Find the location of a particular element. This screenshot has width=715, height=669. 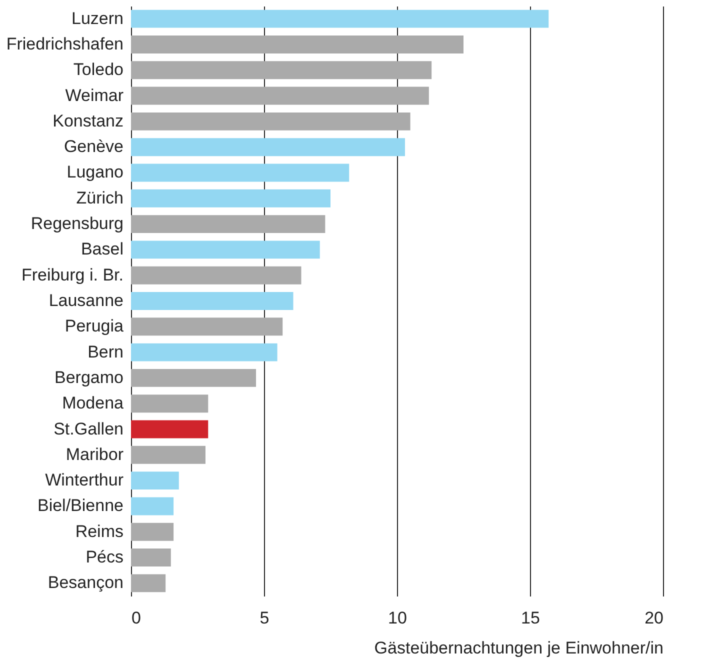

y-tick-label: Konstanz is located at coordinates (88, 120).